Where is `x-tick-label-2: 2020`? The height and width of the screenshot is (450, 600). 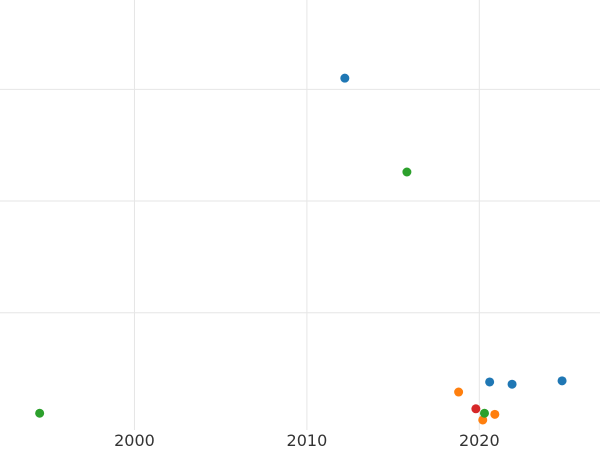
x-tick-label-2: 2020 is located at coordinates (479, 440).